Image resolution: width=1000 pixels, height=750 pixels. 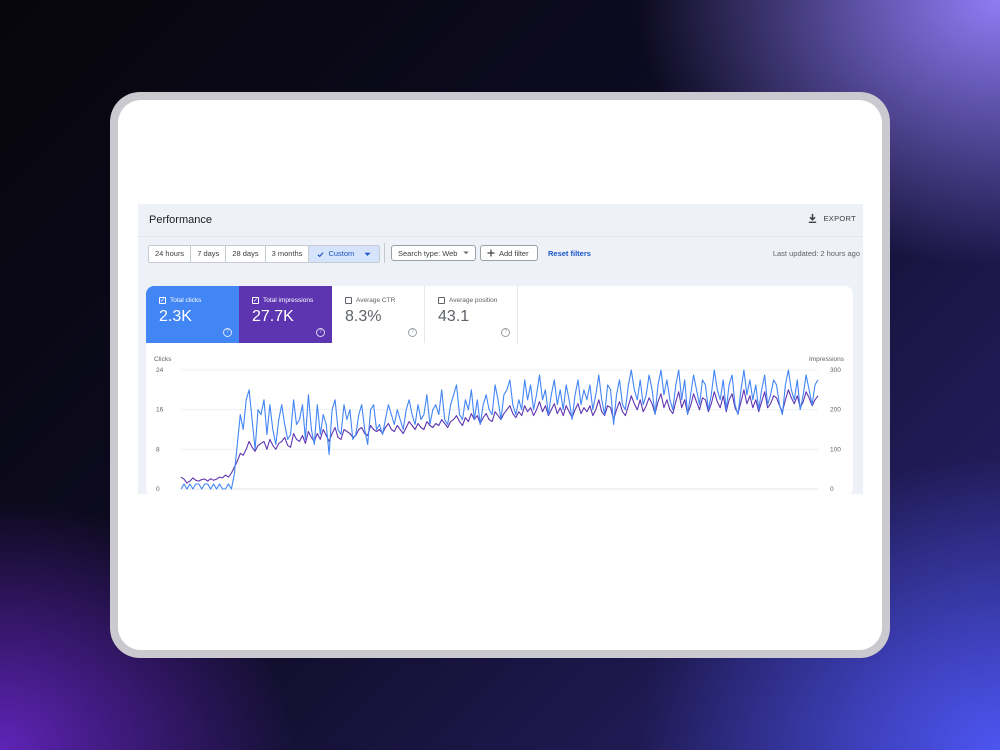 What do you see at coordinates (158, 449) in the screenshot?
I see `y-tick-left: 8` at bounding box center [158, 449].